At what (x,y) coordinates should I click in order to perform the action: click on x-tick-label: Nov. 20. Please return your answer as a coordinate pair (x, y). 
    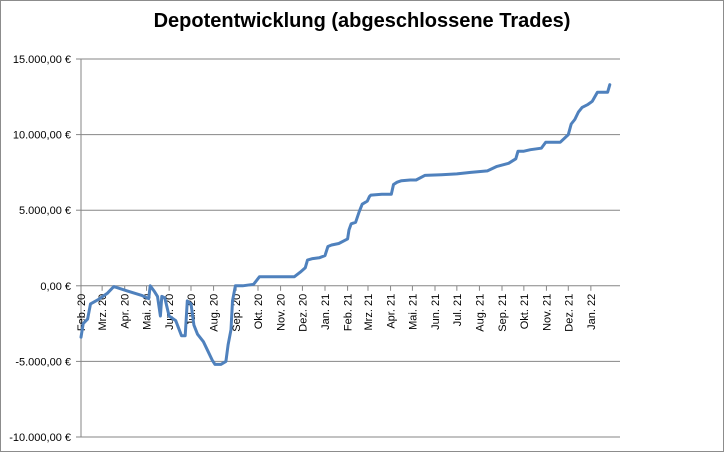
    Looking at the image, I should click on (282, 312).